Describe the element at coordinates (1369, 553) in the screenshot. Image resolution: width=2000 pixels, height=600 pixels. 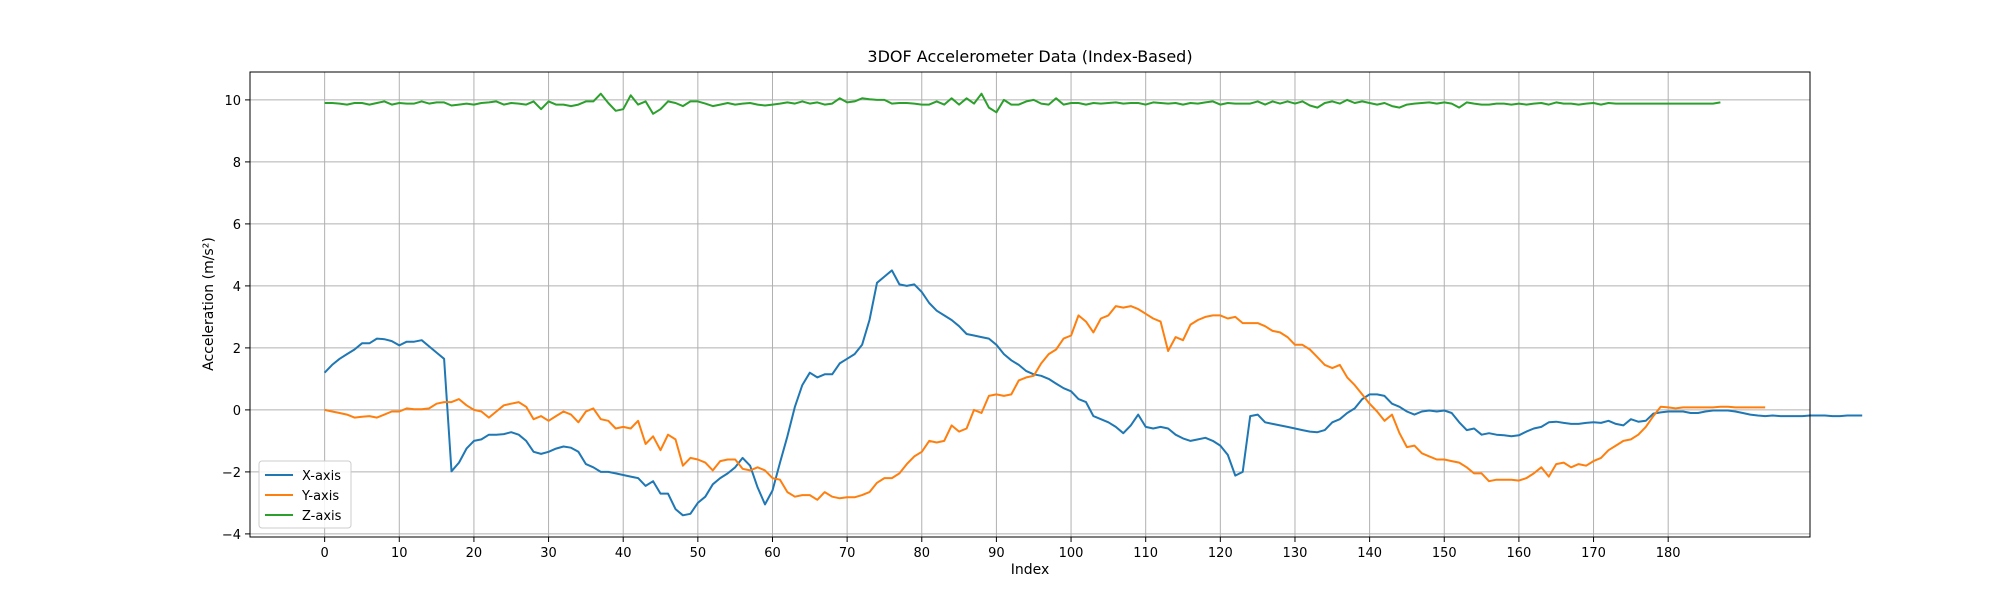
I see `x-tick-label: 140` at that location.